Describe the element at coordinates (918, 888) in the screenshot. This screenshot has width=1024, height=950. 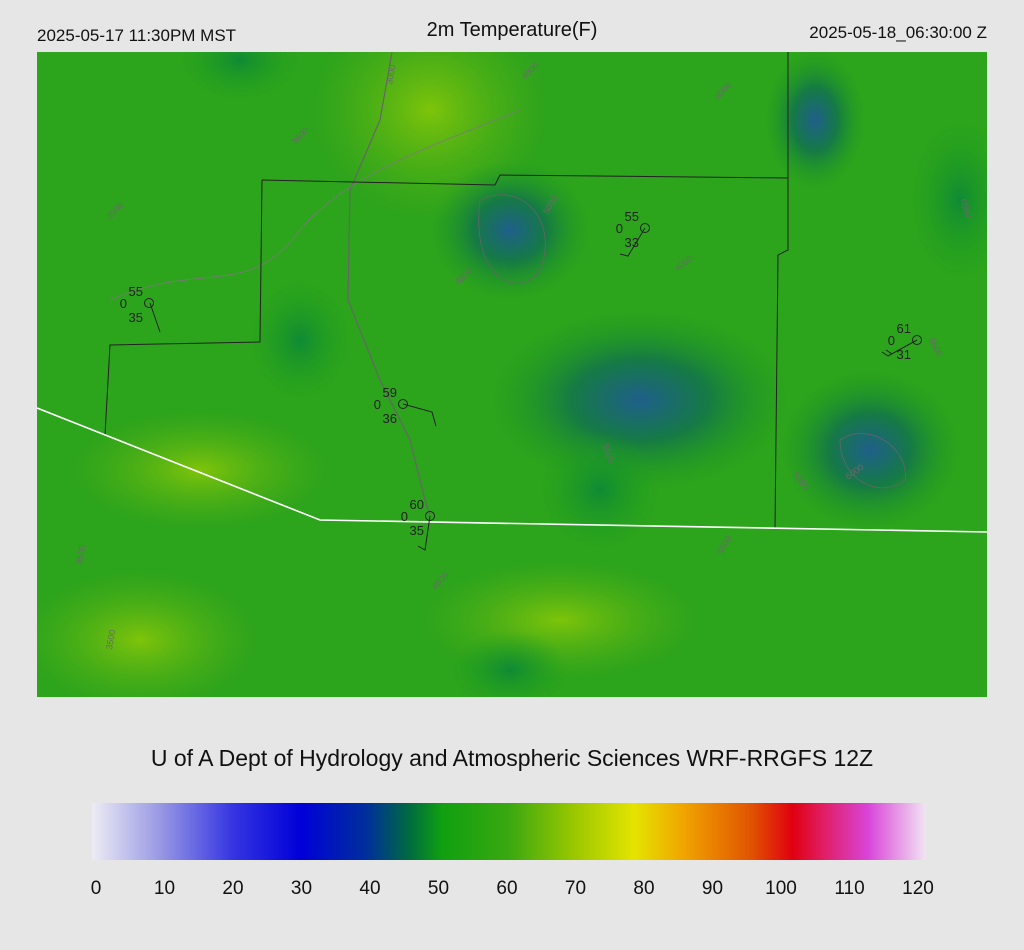
I see `colorbar-tick-label: 120` at that location.